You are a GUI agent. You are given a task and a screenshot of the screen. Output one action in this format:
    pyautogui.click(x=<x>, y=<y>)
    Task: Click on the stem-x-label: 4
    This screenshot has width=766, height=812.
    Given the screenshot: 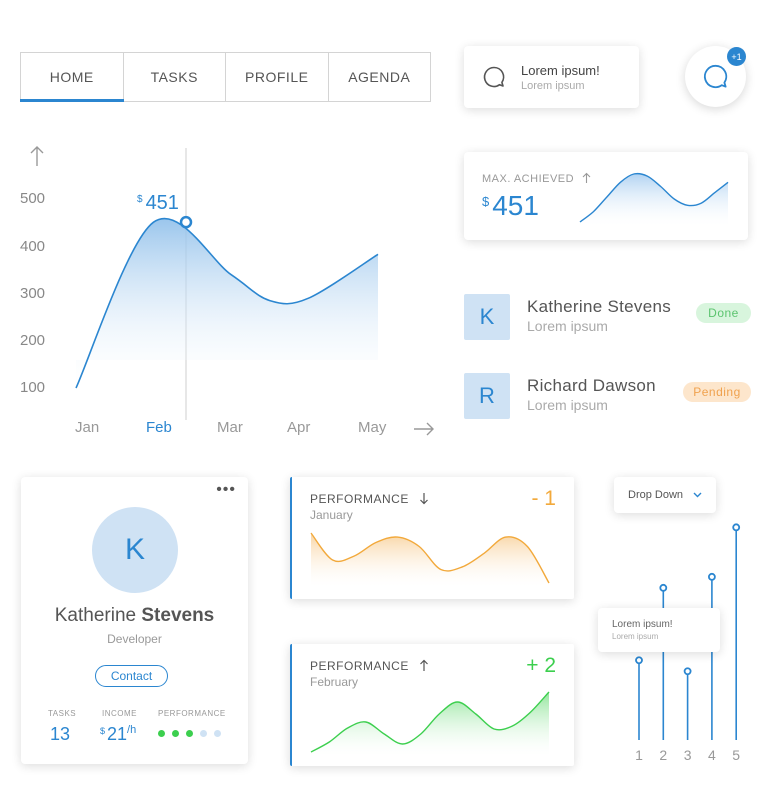 What is the action you would take?
    pyautogui.click(x=711, y=755)
    